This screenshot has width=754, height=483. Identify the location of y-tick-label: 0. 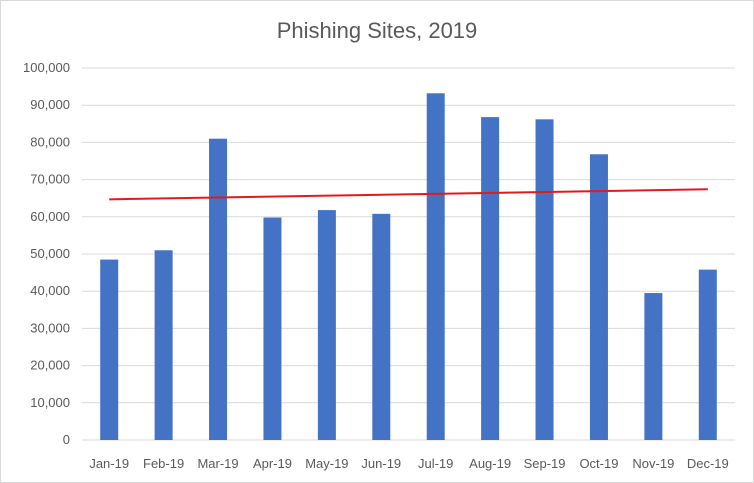
(66, 439).